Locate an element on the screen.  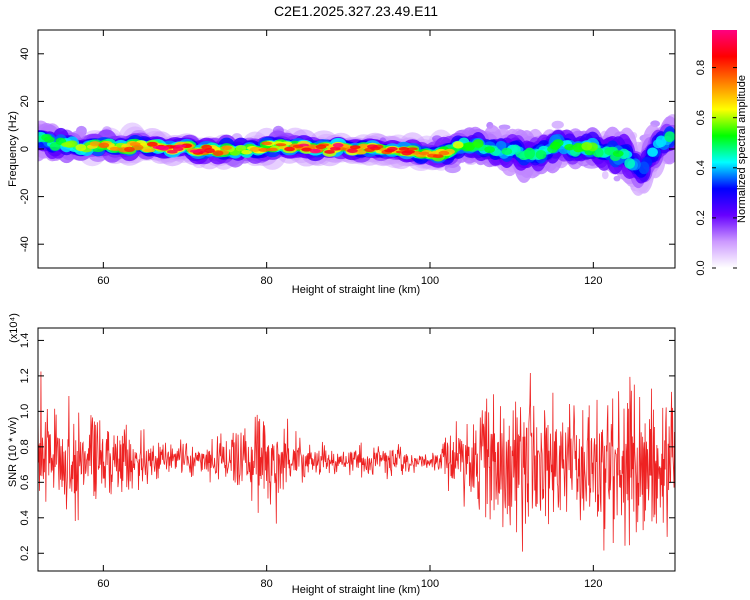
y-tick-label: 1.4 is located at coordinates (25, 340).